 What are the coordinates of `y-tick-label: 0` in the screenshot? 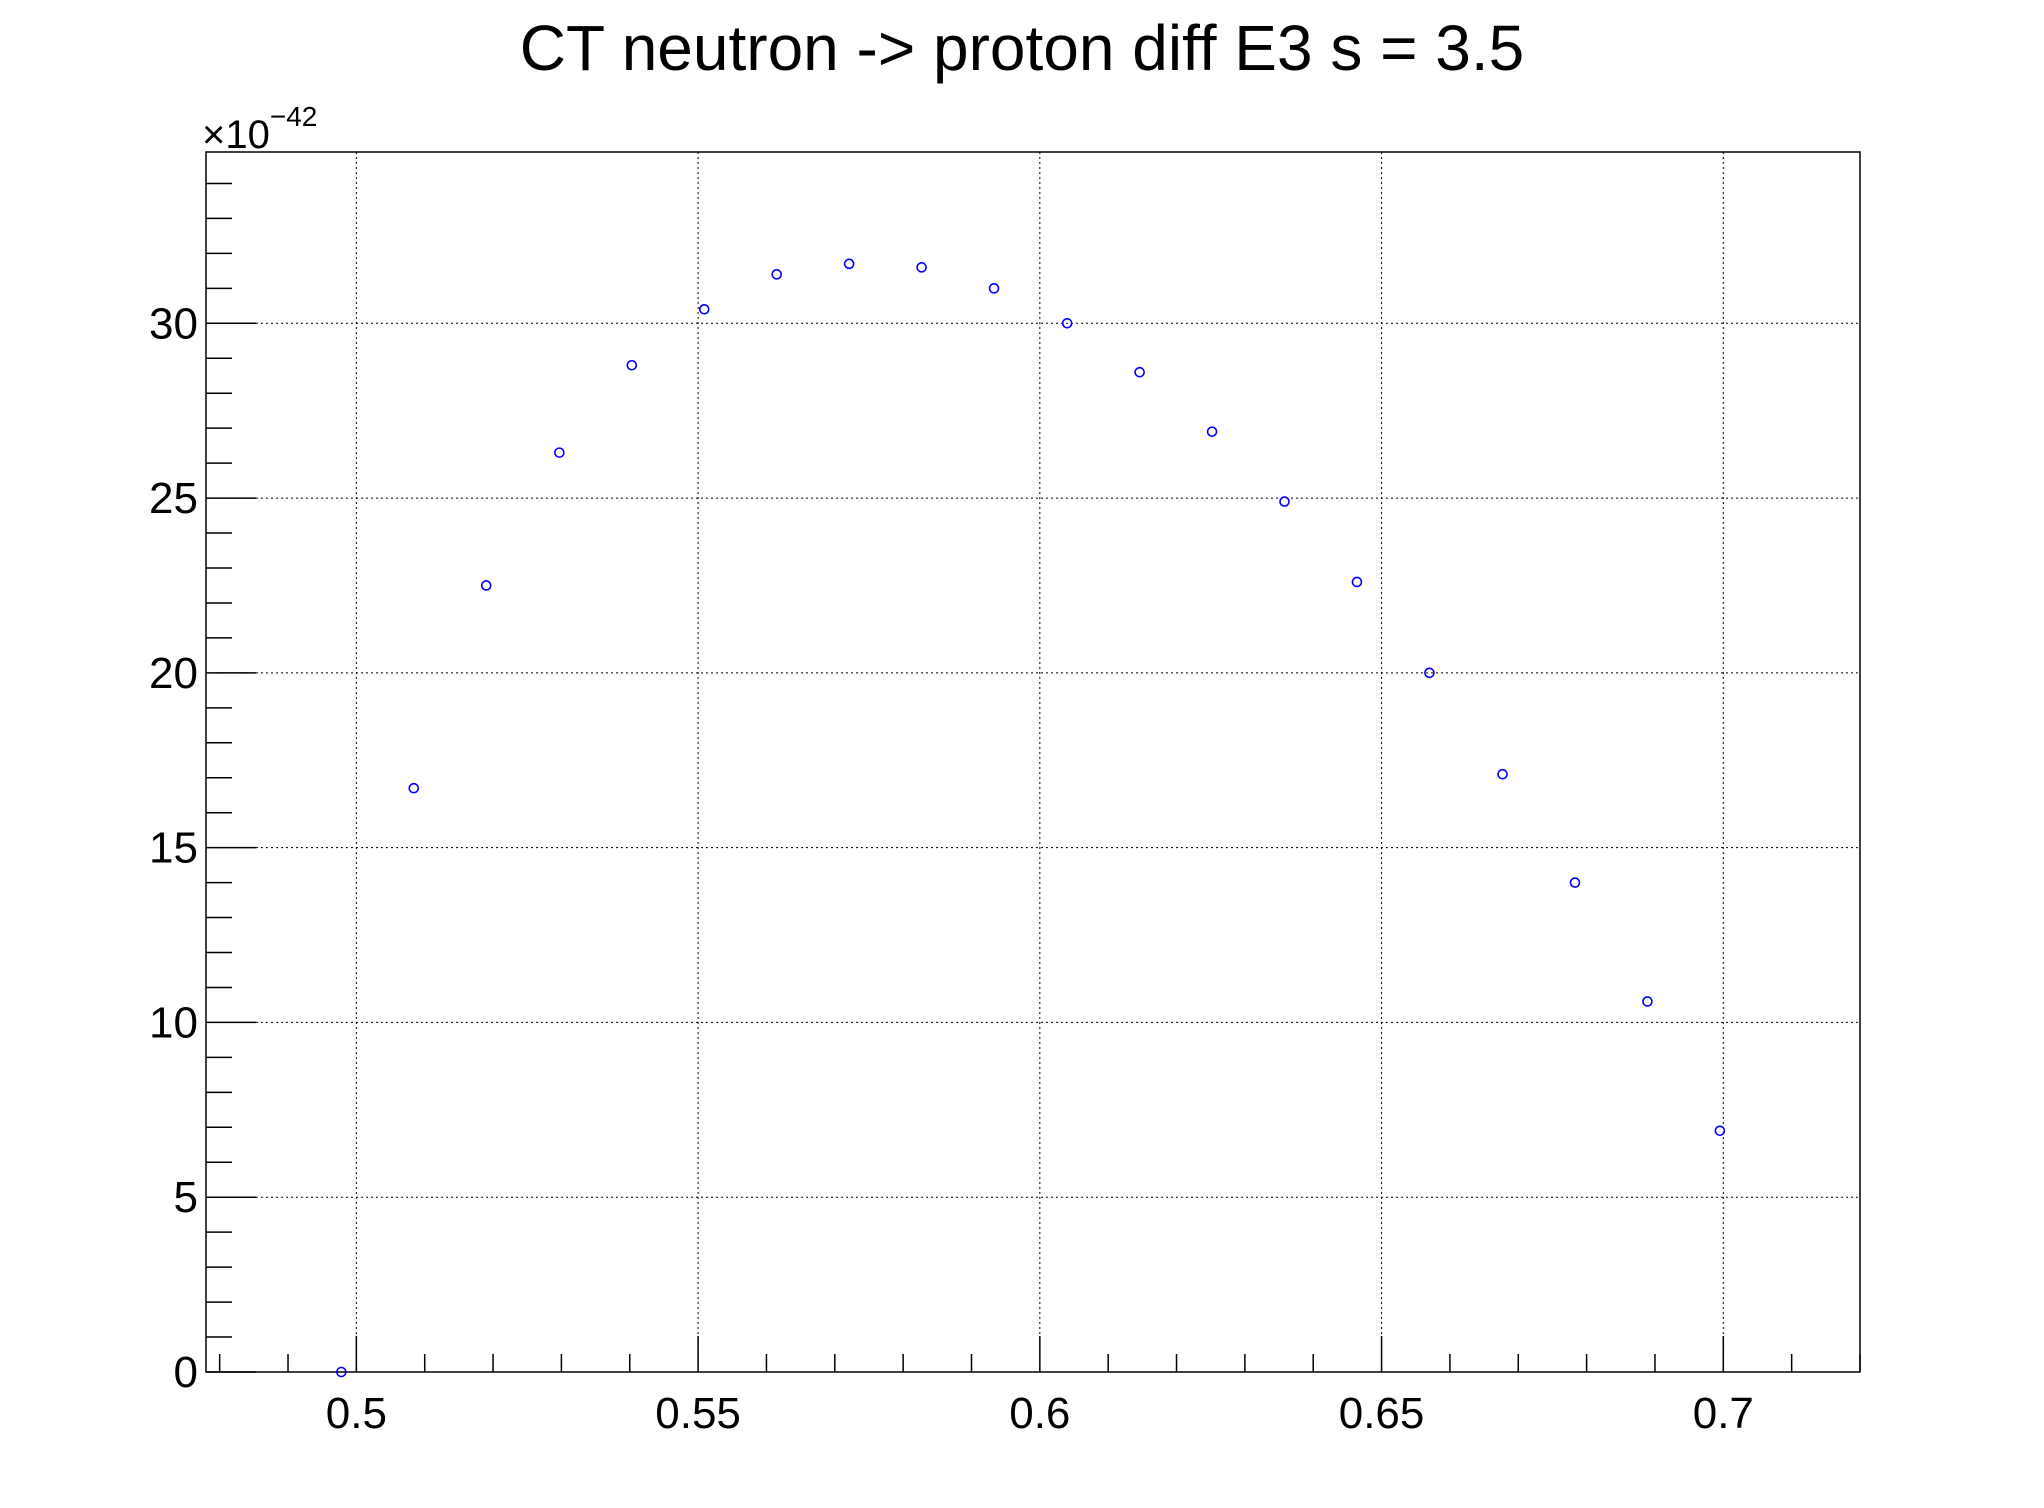 It's located at (186, 1372).